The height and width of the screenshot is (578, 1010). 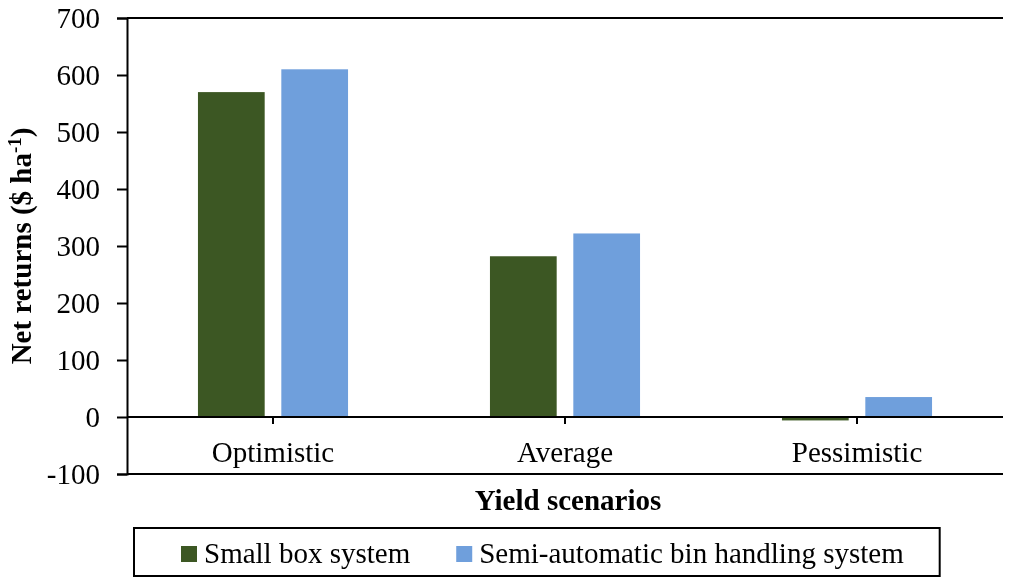 I want to click on y-tick-label: -100, so click(x=73, y=473).